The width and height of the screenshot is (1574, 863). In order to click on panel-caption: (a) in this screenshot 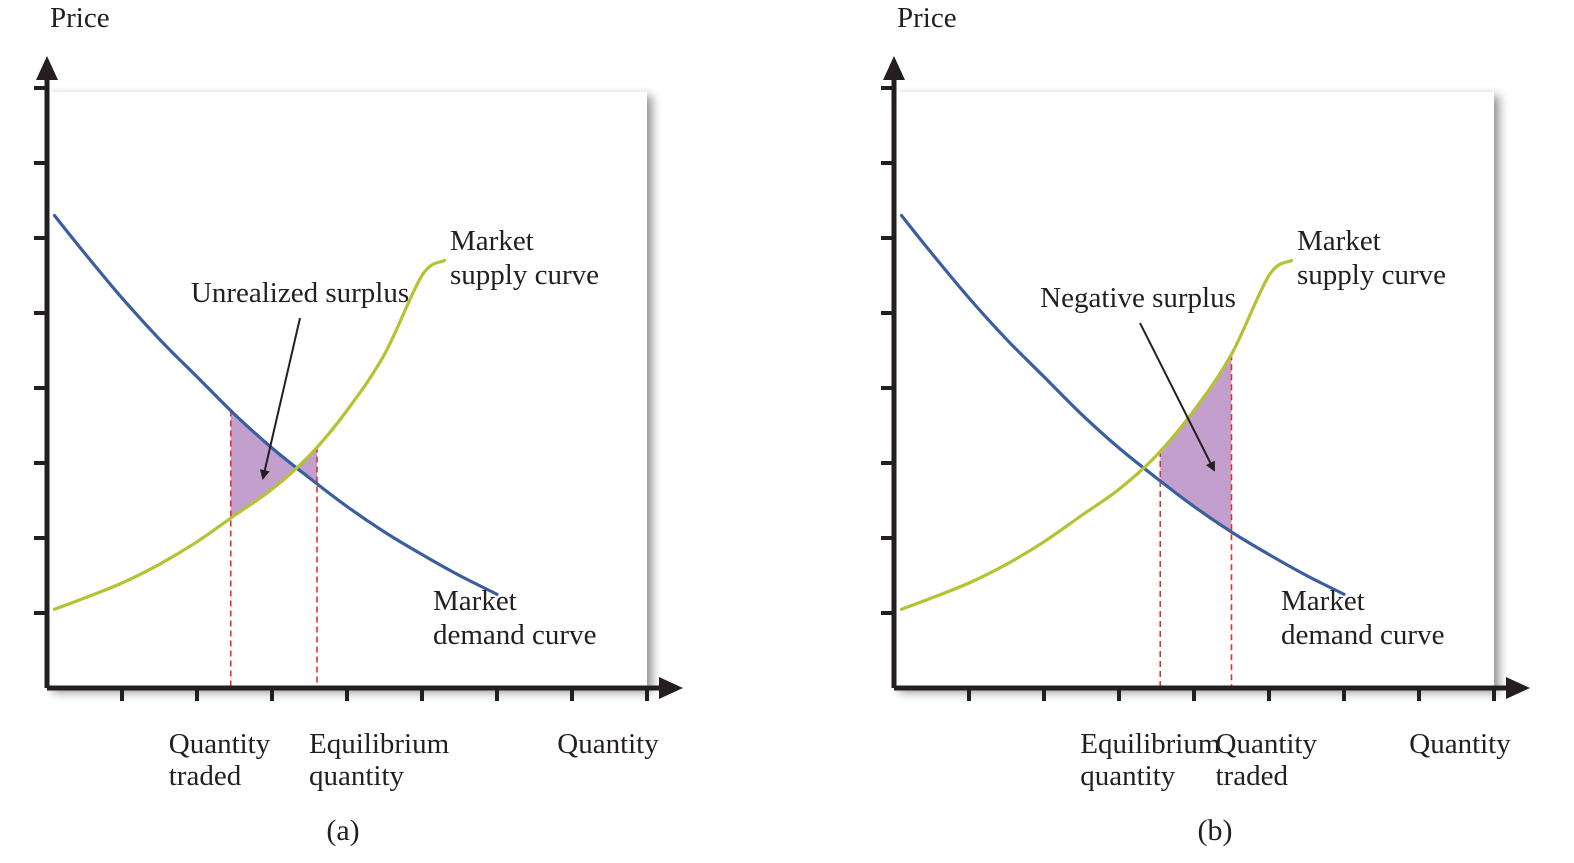, I will do `click(342, 830)`.